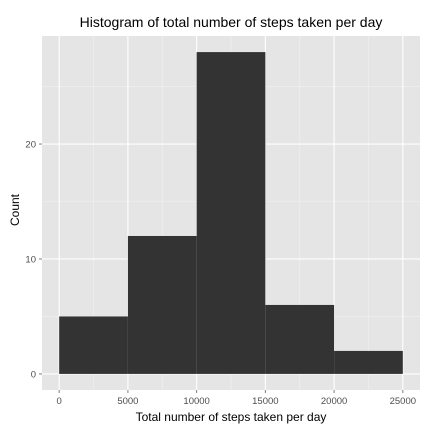 The height and width of the screenshot is (432, 432). Describe the element at coordinates (334, 401) in the screenshot. I see `x-tick-label: 20000` at that location.